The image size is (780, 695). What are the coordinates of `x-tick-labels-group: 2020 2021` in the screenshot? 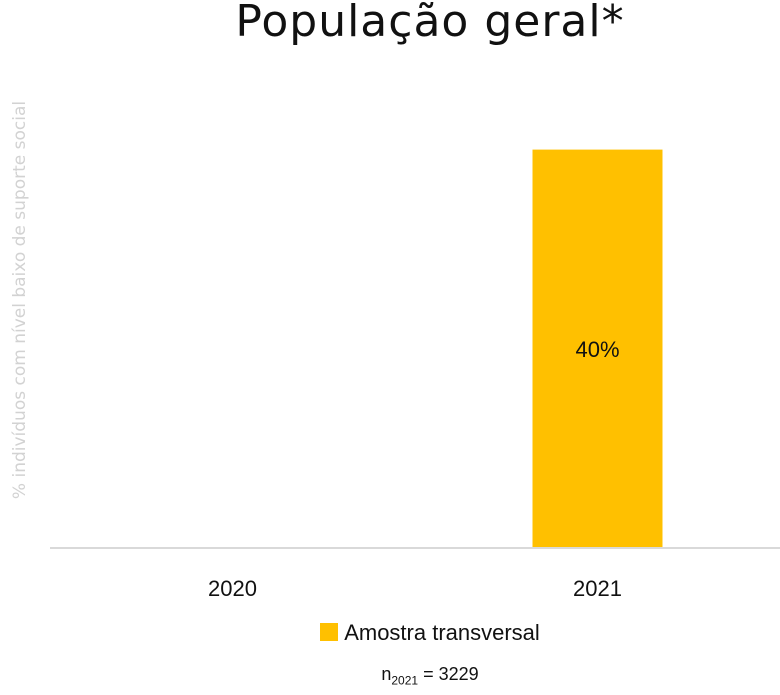 It's located at (415, 588).